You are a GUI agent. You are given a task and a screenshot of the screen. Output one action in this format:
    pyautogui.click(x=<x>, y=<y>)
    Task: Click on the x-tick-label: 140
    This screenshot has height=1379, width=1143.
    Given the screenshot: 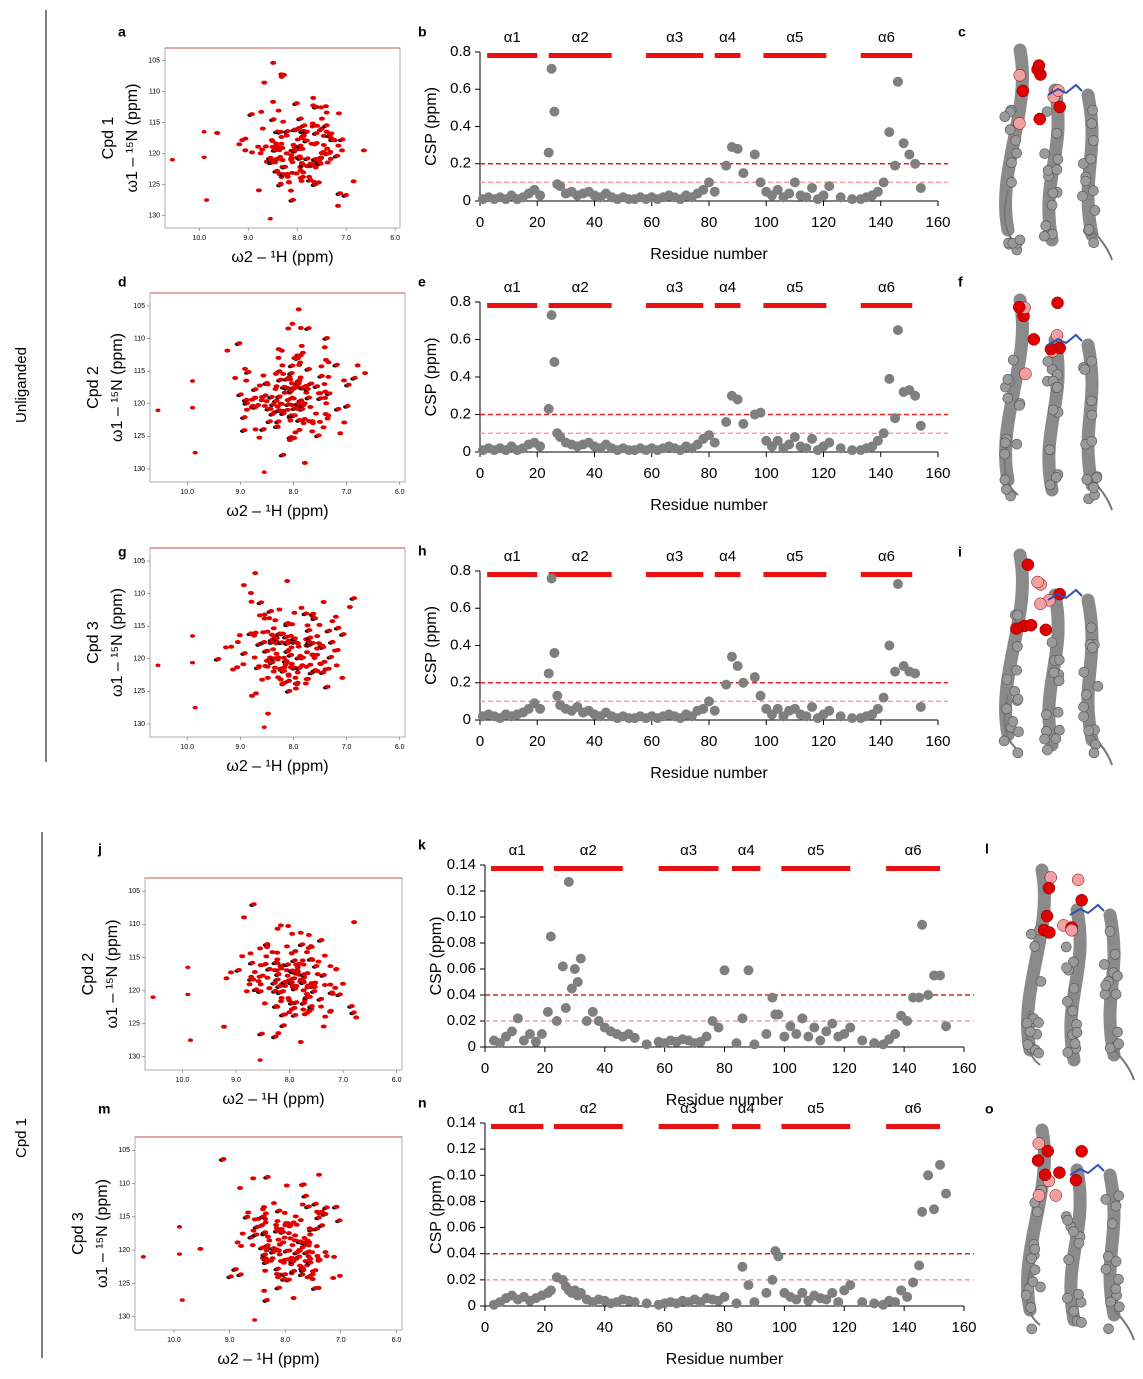 What is the action you would take?
    pyautogui.click(x=880, y=741)
    